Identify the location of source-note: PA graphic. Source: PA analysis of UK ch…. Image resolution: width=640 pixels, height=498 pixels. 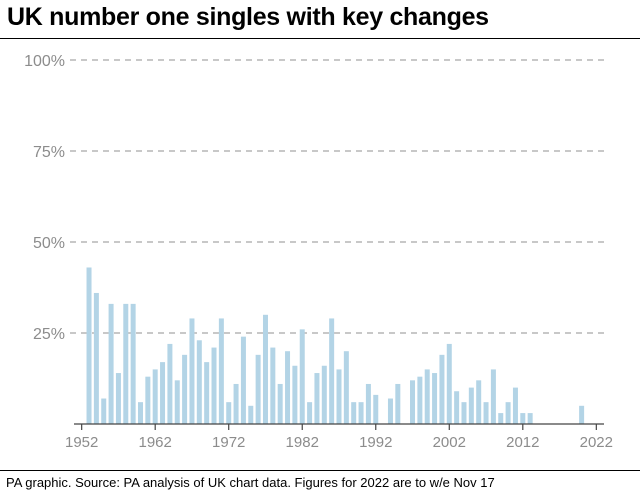
(250, 482).